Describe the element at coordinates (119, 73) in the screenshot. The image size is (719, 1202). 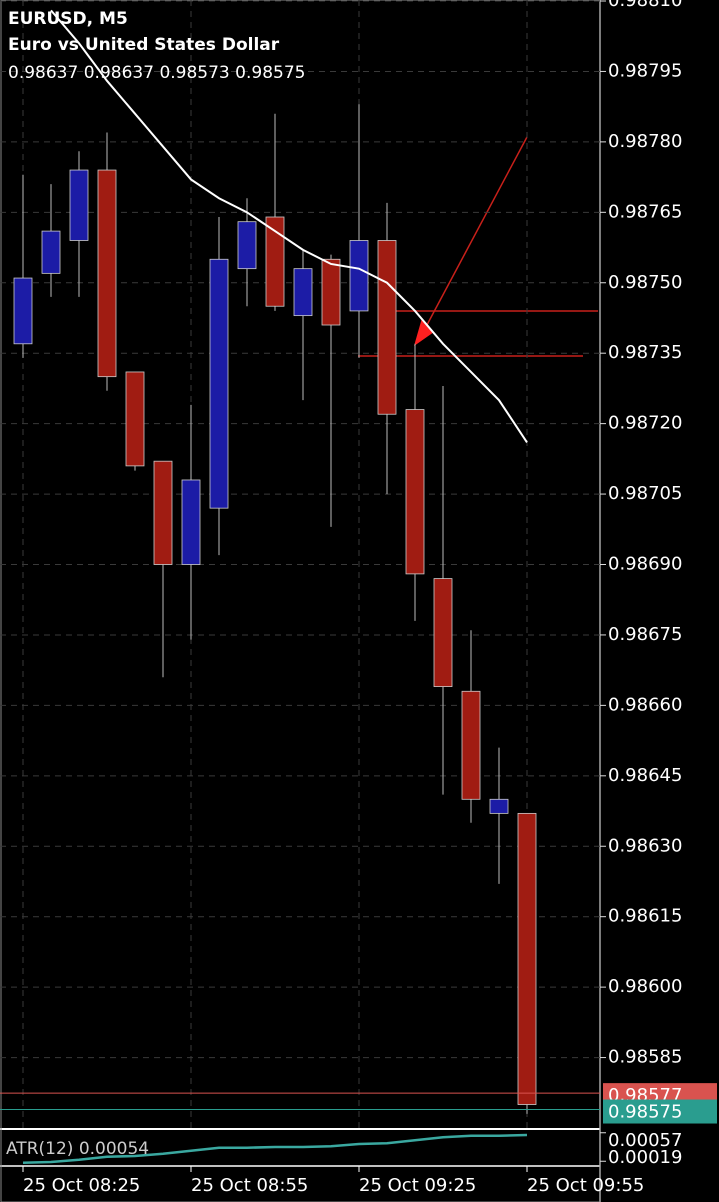
I see `high-value: 0.98637` at that location.